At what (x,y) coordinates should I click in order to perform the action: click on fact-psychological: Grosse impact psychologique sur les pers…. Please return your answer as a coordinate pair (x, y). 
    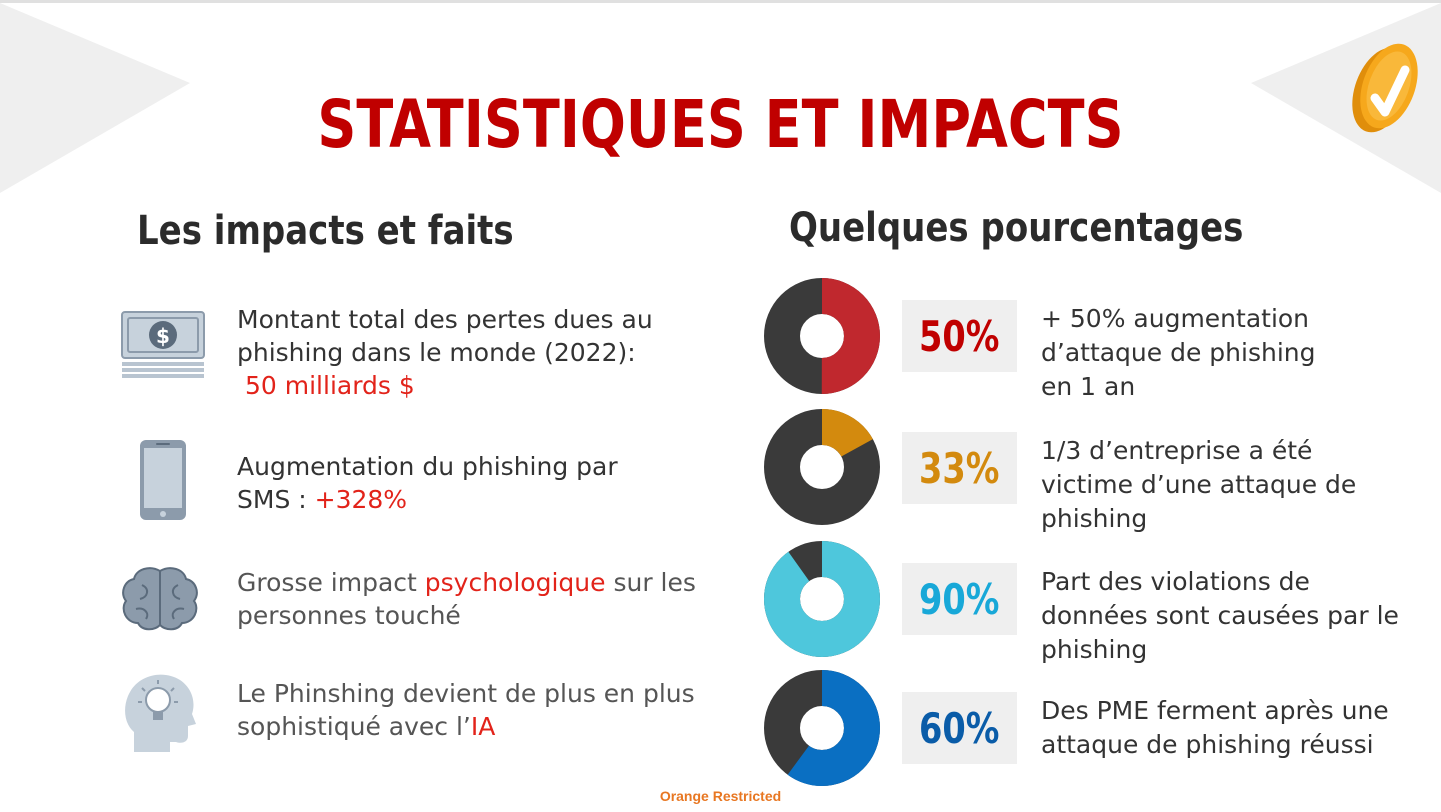
    Looking at the image, I should click on (472, 599).